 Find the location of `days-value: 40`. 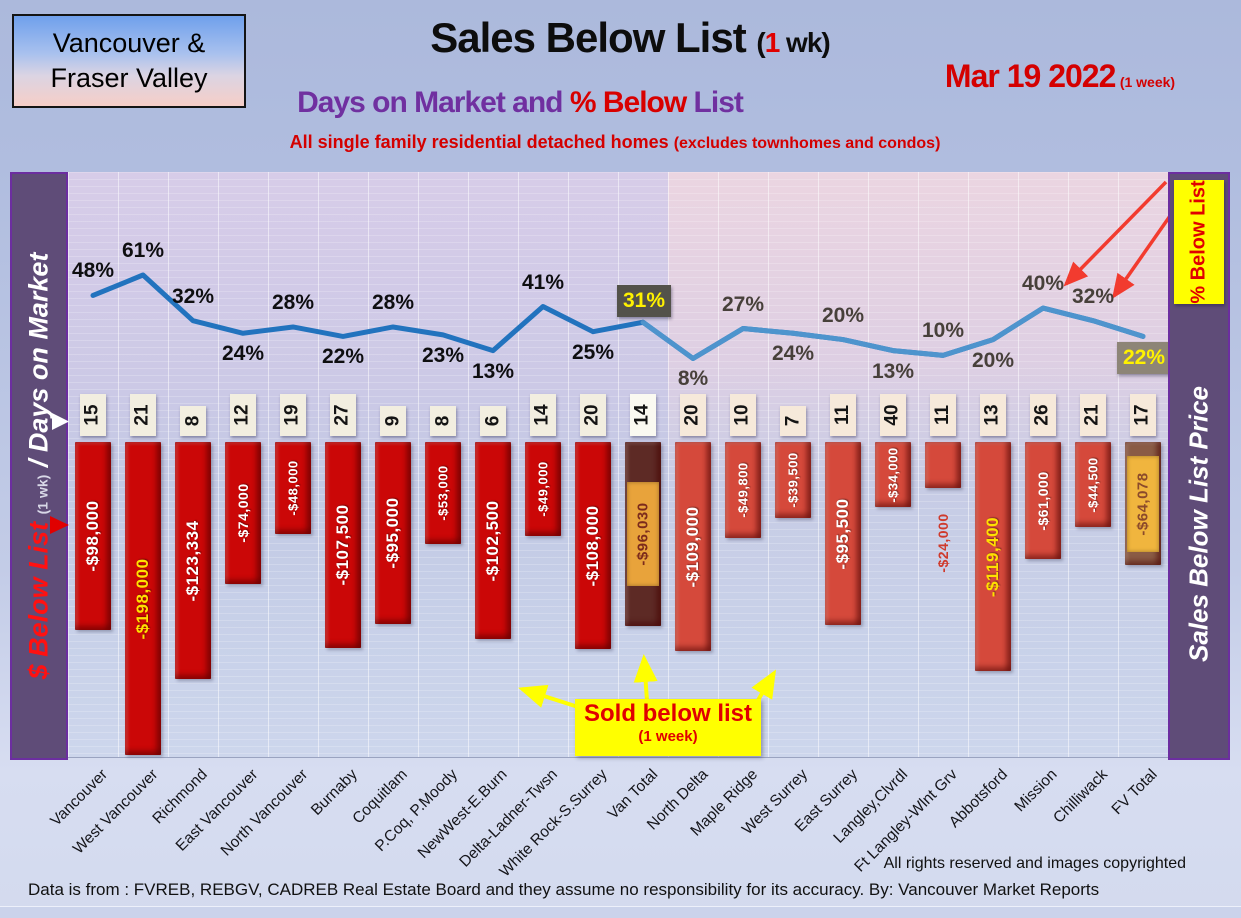

days-value: 40 is located at coordinates (892, 415).